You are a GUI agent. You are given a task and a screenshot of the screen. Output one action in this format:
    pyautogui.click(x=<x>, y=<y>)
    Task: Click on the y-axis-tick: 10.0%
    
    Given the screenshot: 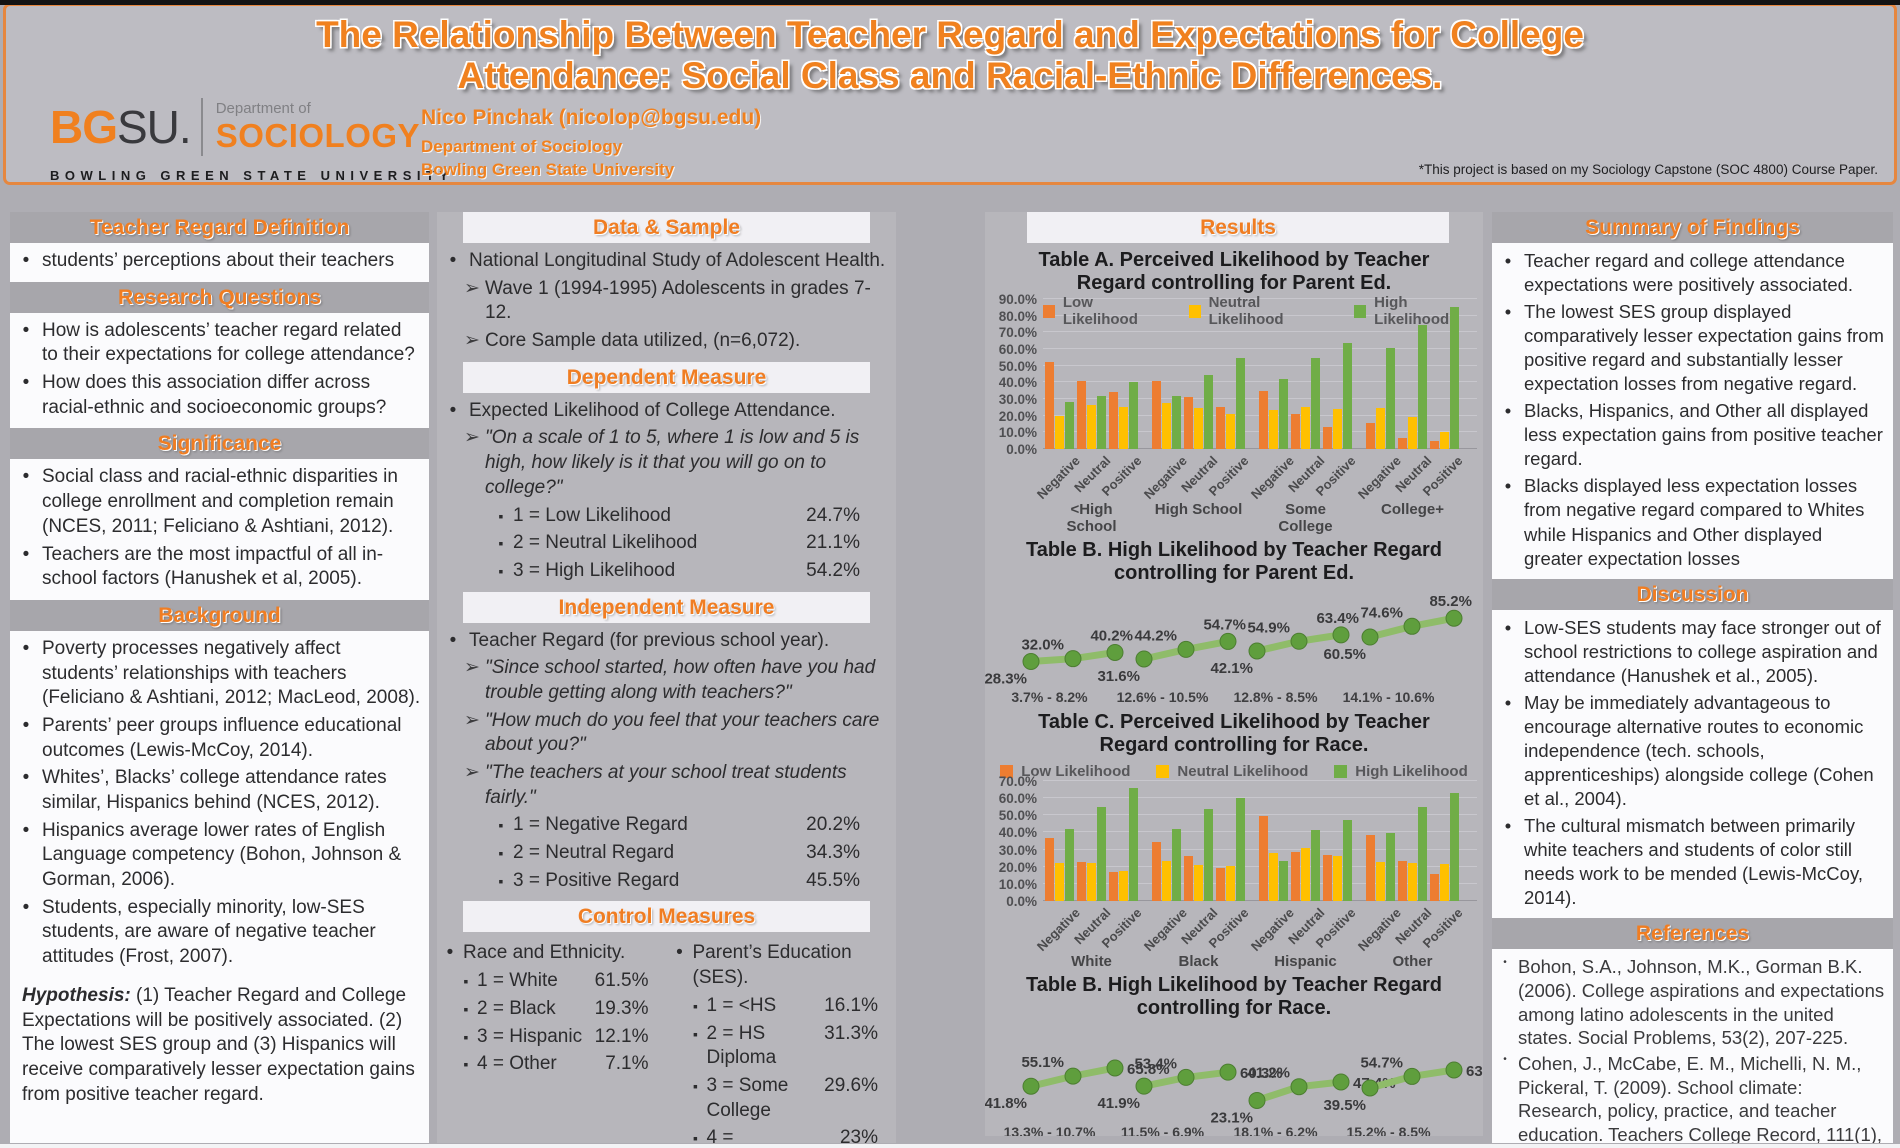 What is the action you would take?
    pyautogui.click(x=1017, y=433)
    